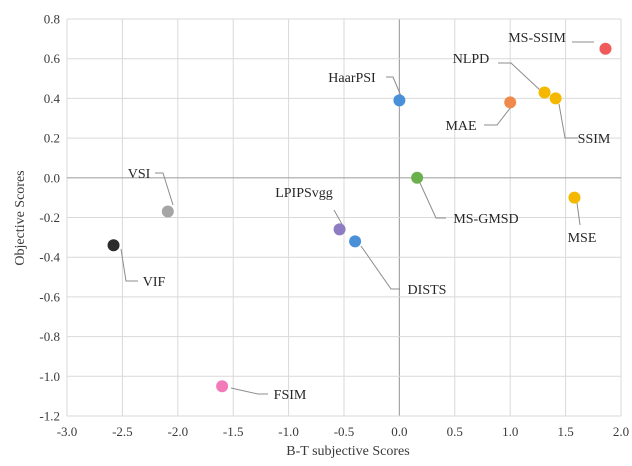 This screenshot has width=632, height=466. What do you see at coordinates (355, 241) in the screenshot?
I see `point-dists` at bounding box center [355, 241].